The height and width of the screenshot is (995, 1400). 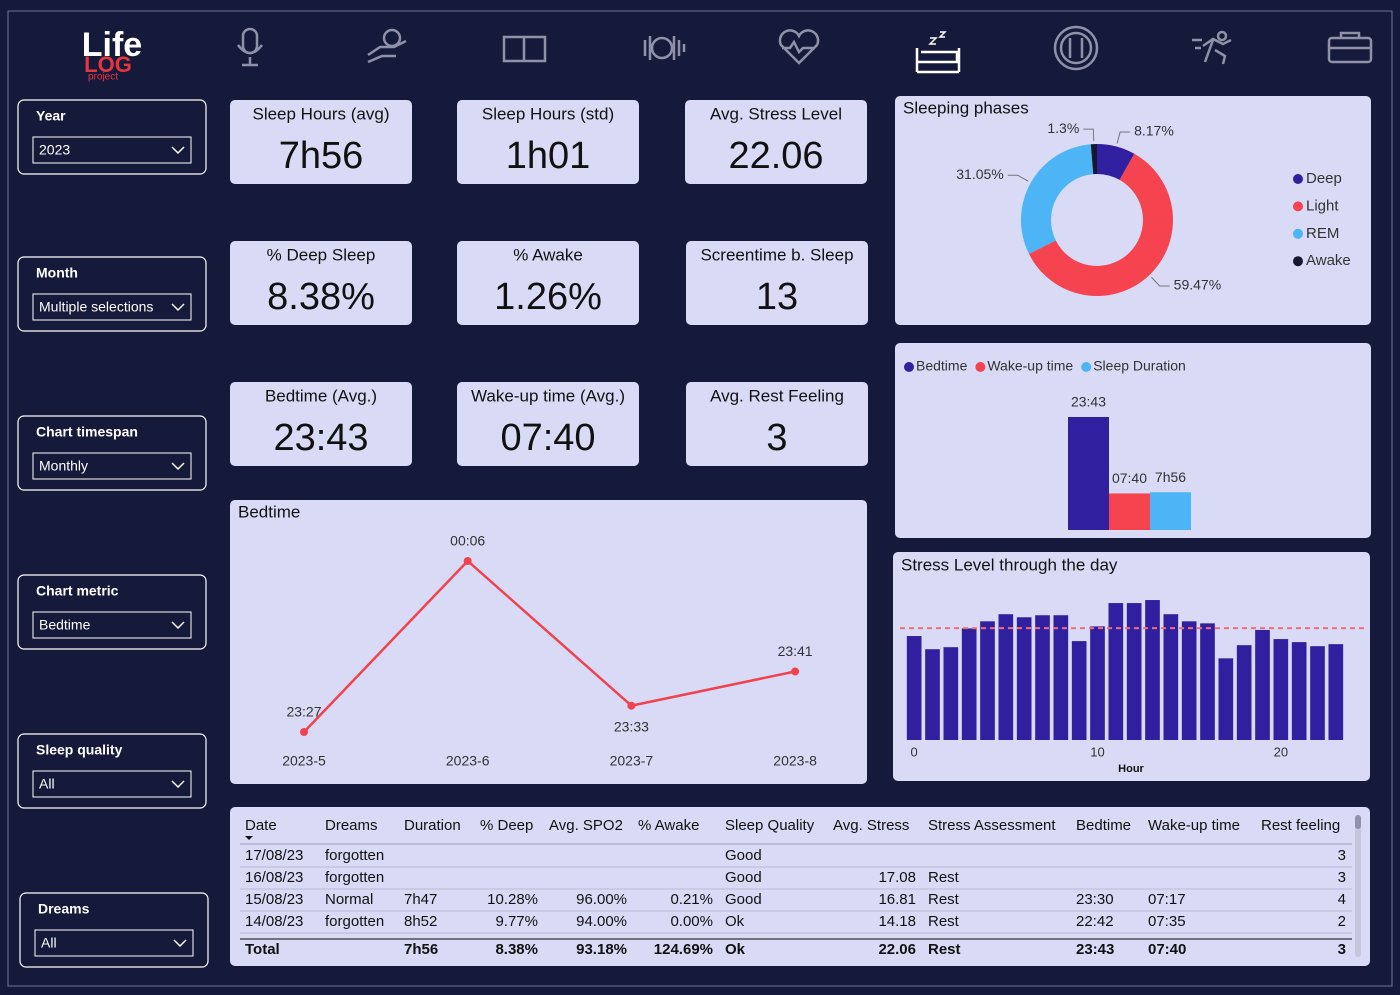 I want to click on slice-label: 1.3%, so click(x=1063, y=128).